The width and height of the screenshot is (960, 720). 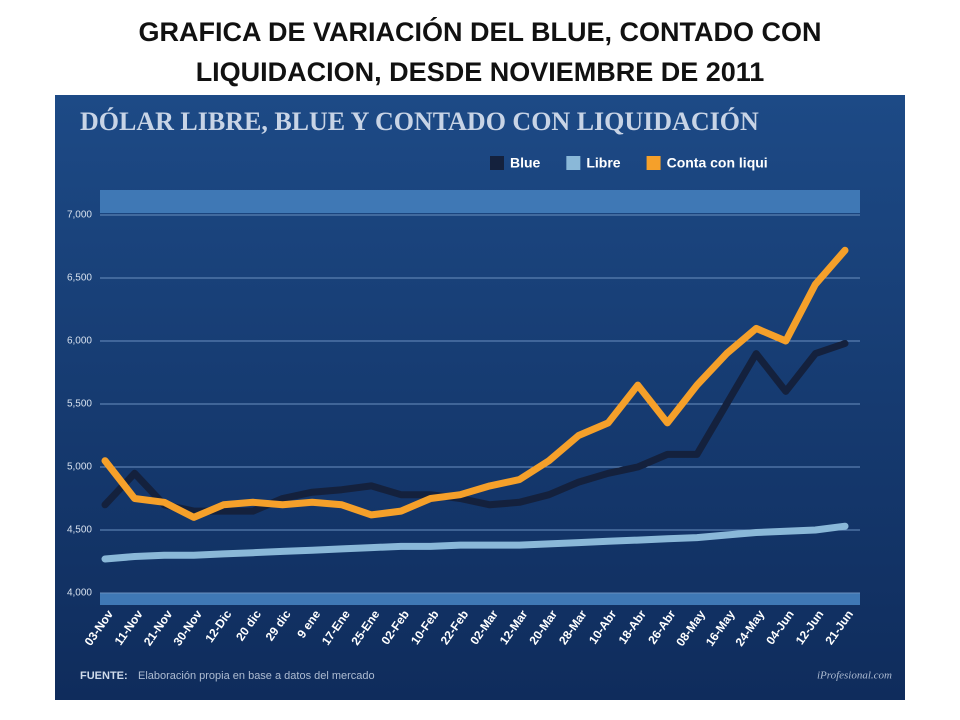 I want to click on line-series, so click(x=475, y=542).